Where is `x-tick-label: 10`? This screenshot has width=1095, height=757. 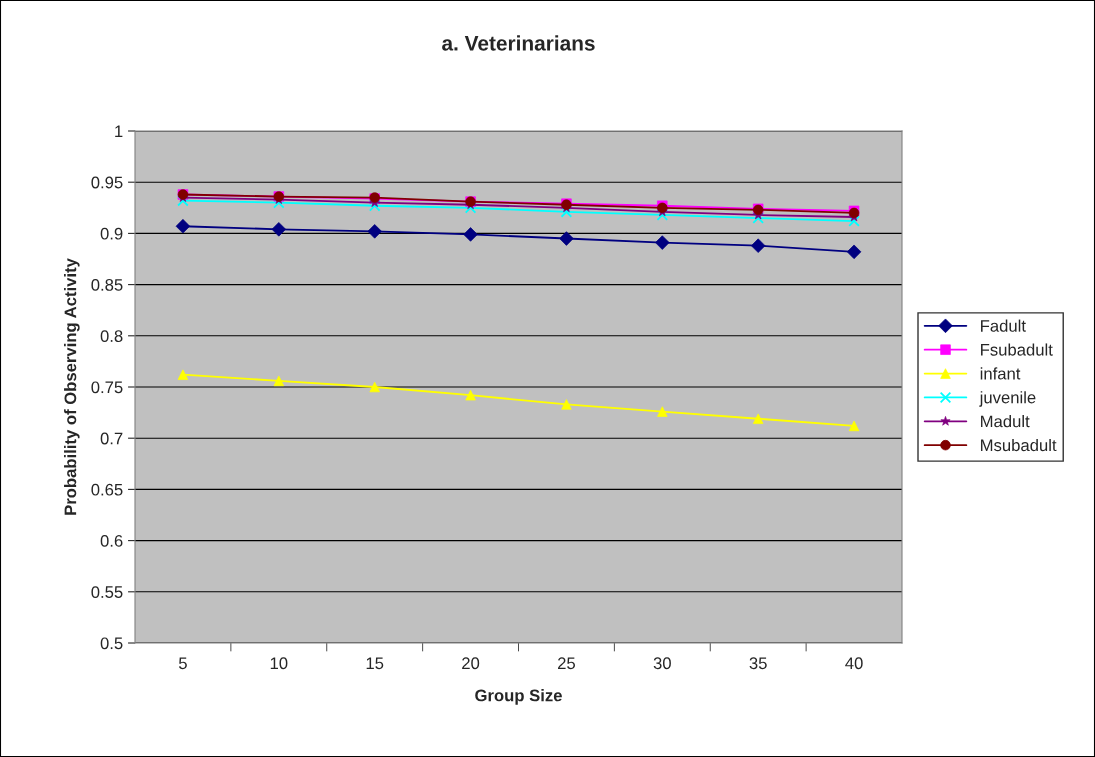 x-tick-label: 10 is located at coordinates (279, 663).